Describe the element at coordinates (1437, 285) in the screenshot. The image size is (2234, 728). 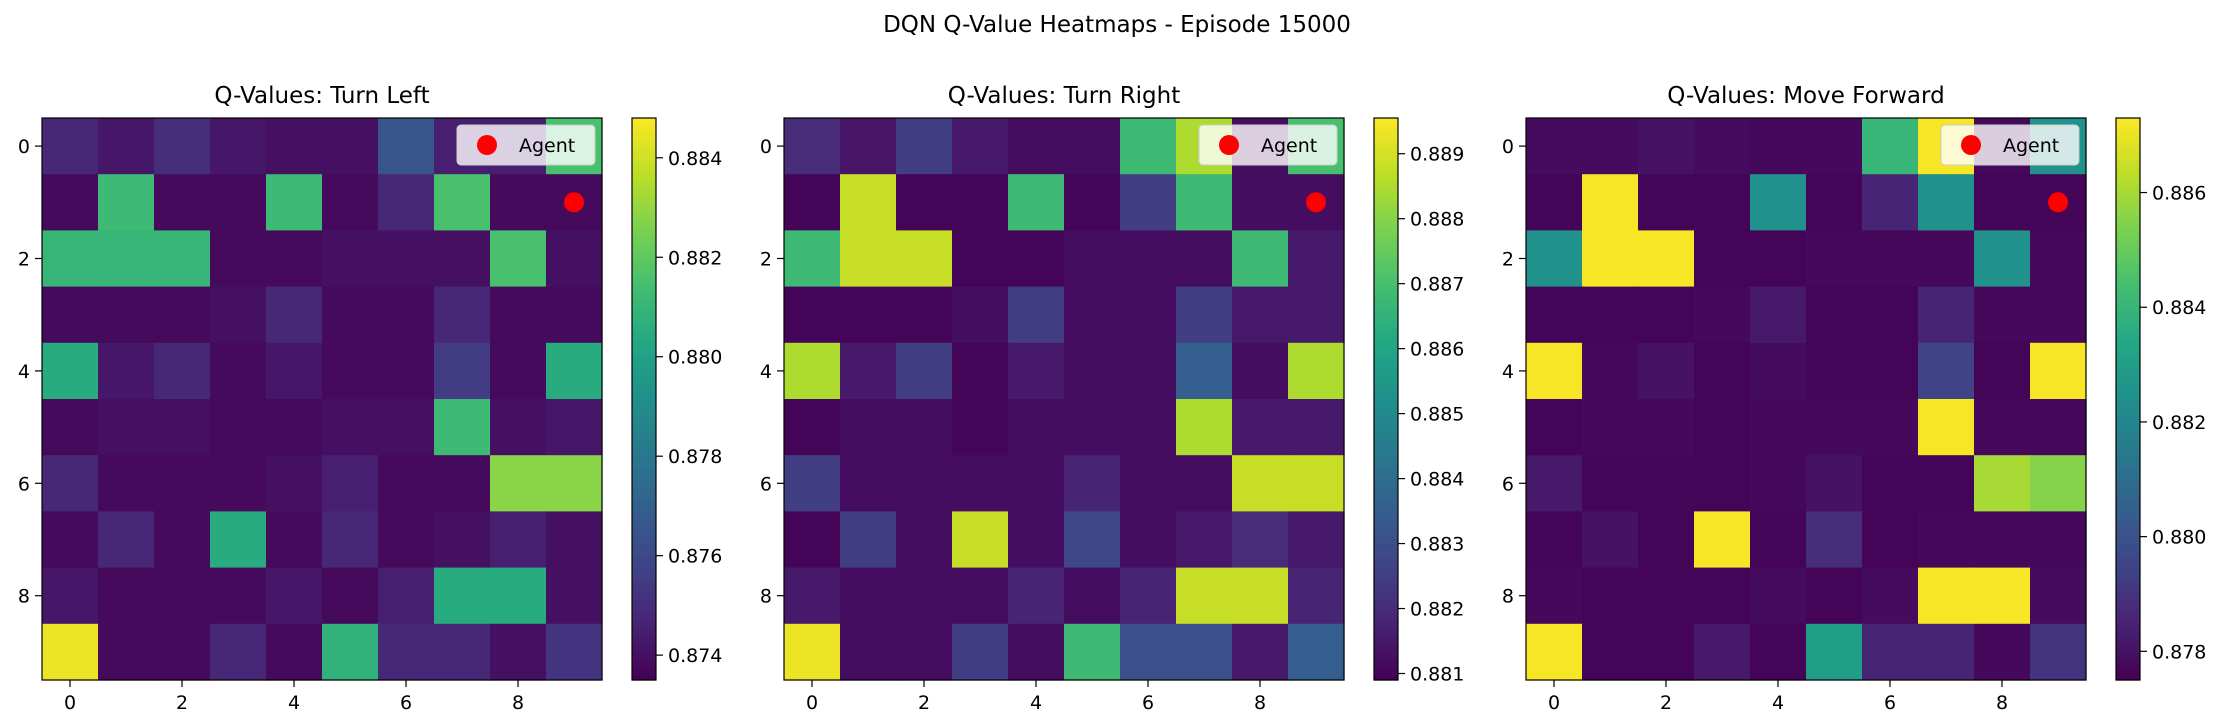
I see `colorbar-tick-label: 0.887` at that location.